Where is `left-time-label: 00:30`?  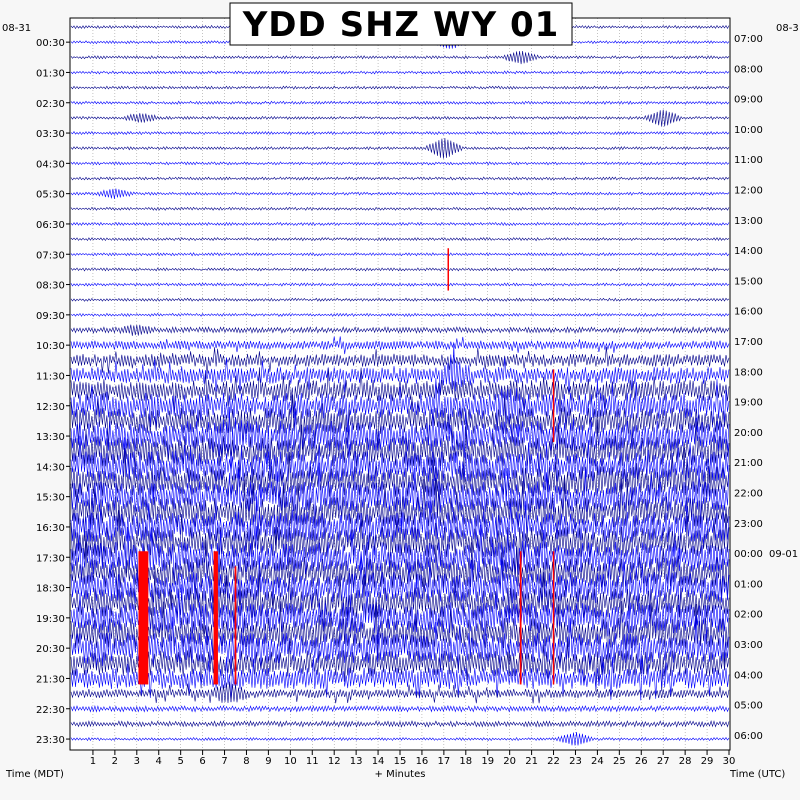 left-time-label: 00:30 is located at coordinates (50, 43).